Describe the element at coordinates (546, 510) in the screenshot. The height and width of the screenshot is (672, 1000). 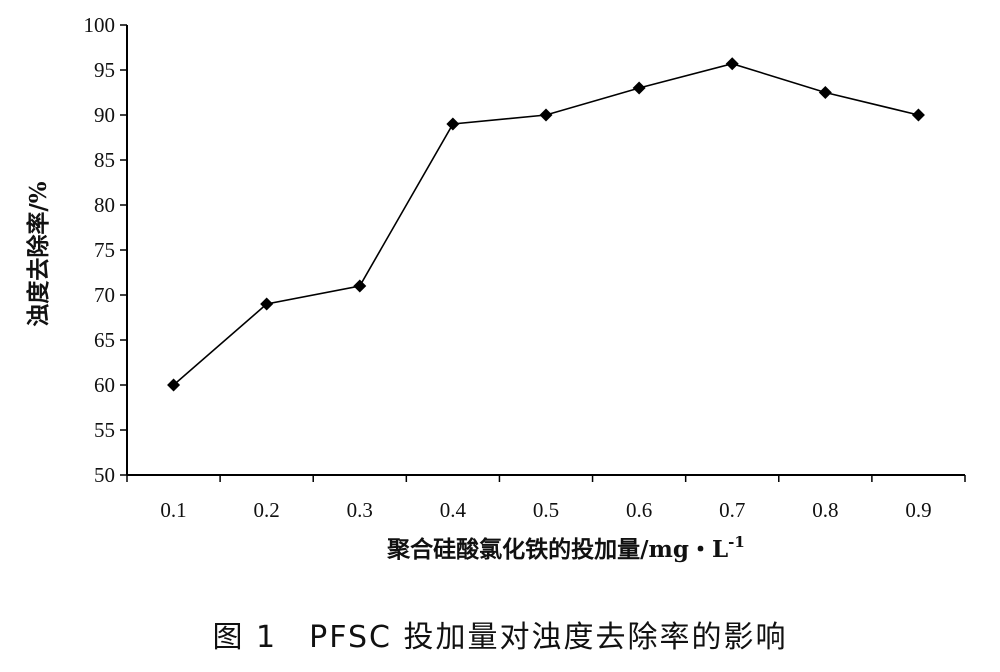
I see `x-tick-label: 0.5` at that location.